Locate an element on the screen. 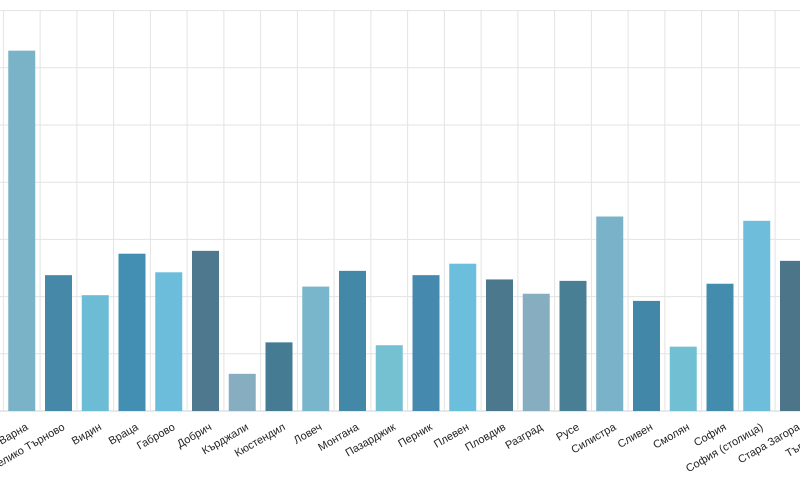 This screenshot has width=800, height=500. x-tick-label: Пловдив is located at coordinates (485, 437).